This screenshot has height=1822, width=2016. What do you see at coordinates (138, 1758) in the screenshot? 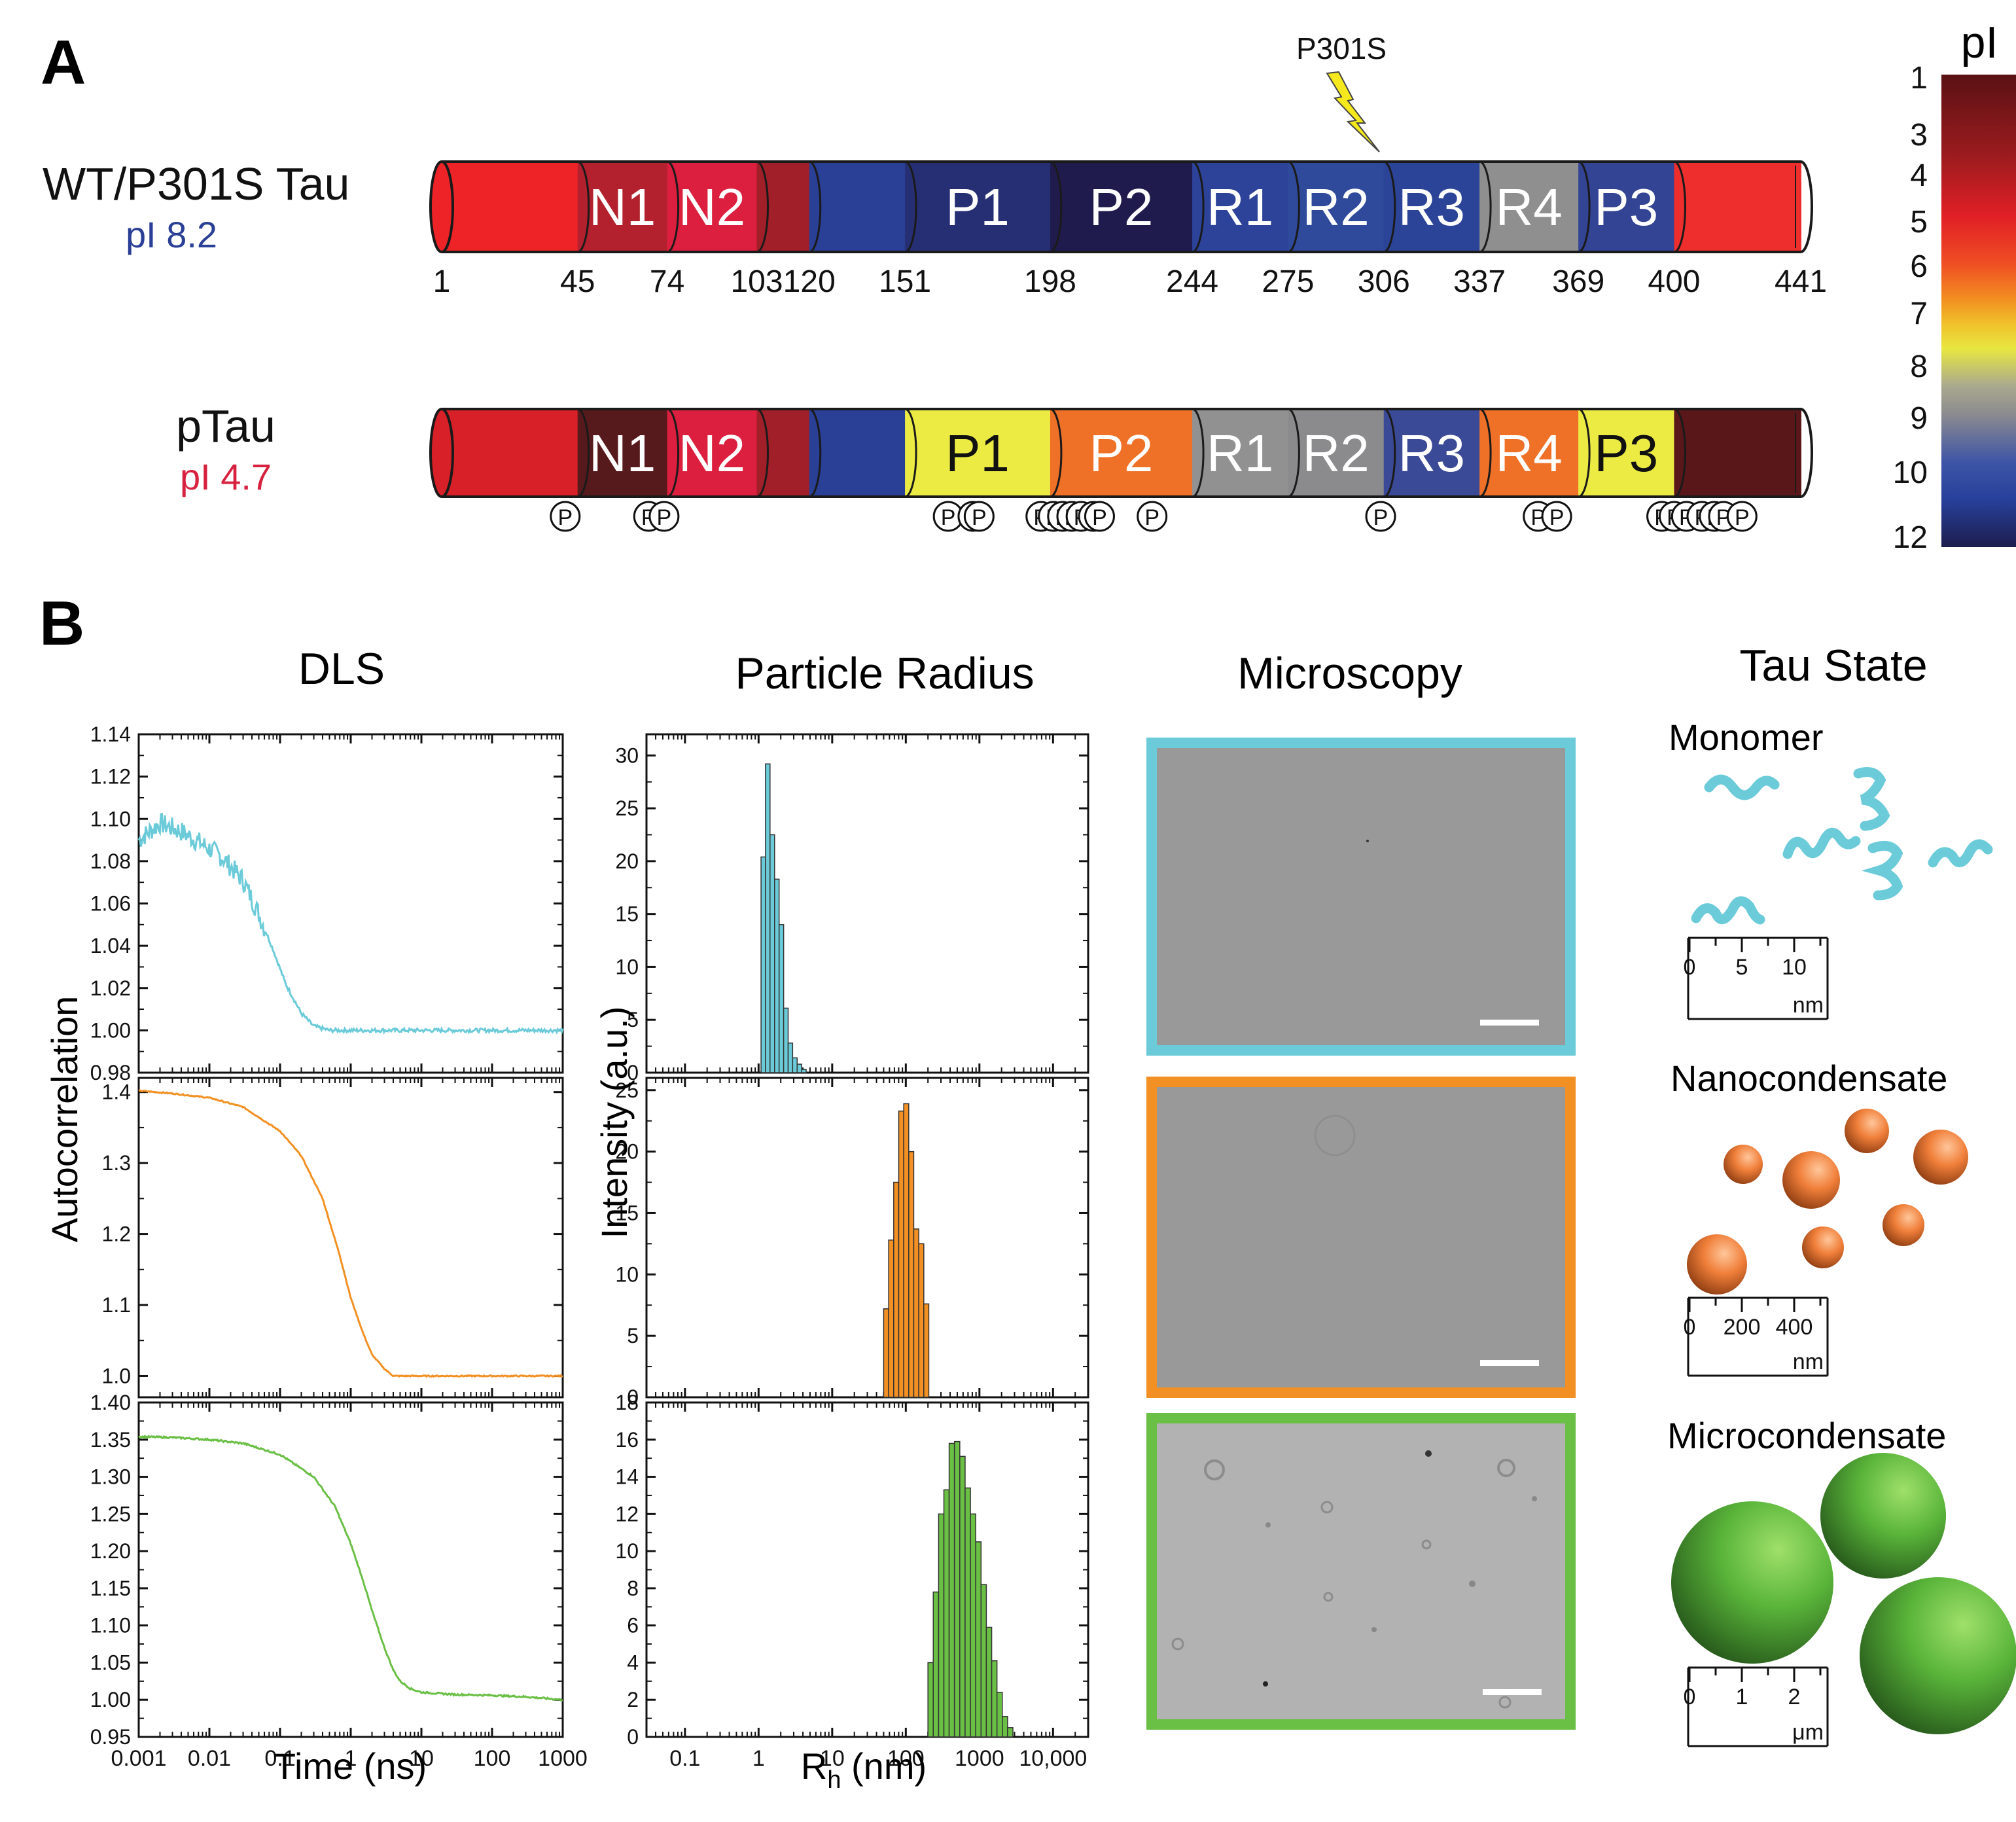
I see `x-tick-label: 0.001` at bounding box center [138, 1758].